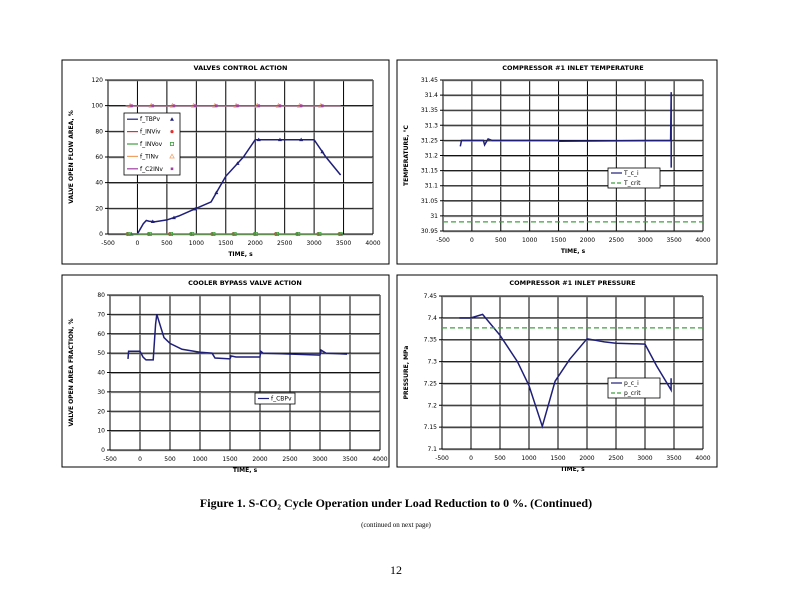  What do you see at coordinates (172, 156) in the screenshot?
I see `open-triangle-marker` at bounding box center [172, 156].